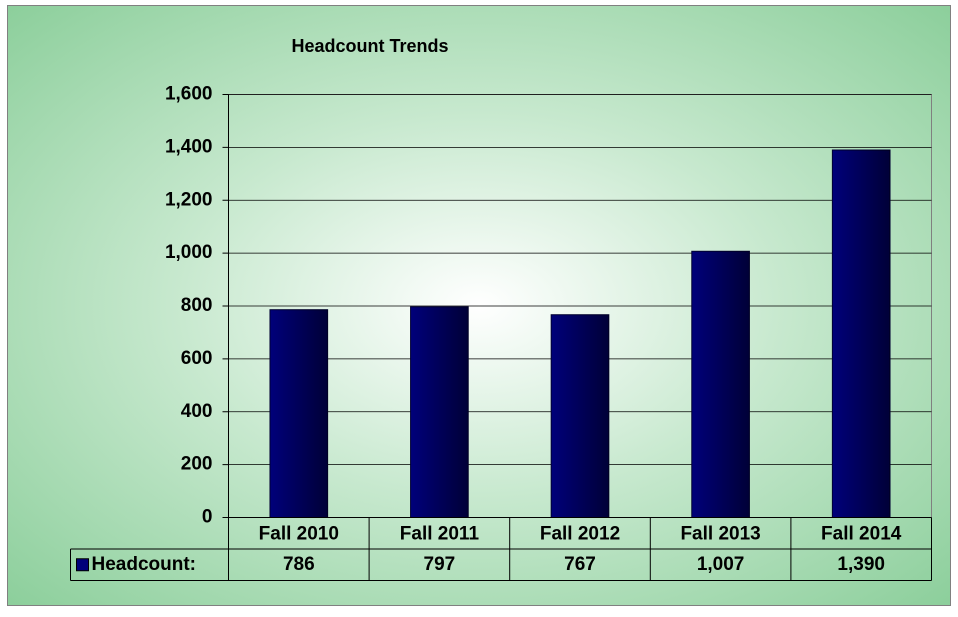 This screenshot has height=617, width=958. I want to click on y-tick-label: 0, so click(207, 517).